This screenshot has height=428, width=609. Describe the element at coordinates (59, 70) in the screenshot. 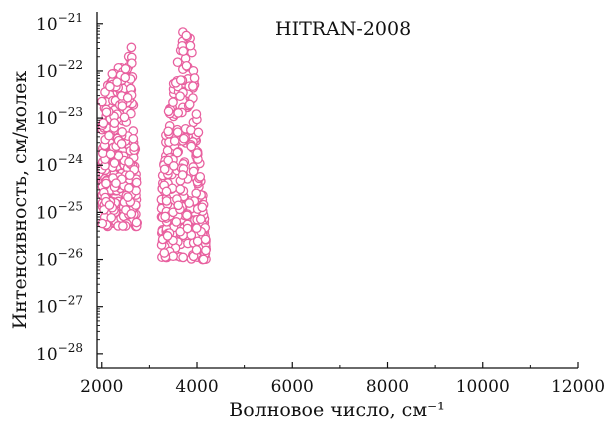

I see `y-tick-label: 10−22` at that location.